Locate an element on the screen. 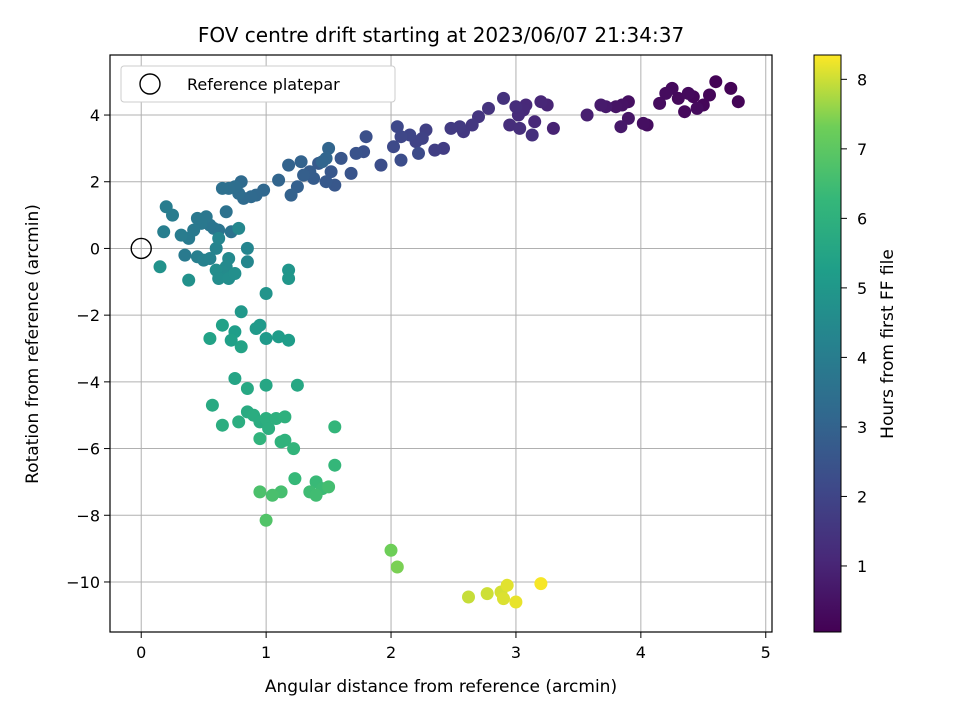 The width and height of the screenshot is (960, 720). colorbar: 1 2 3 4 5 6 7 8 Hours from first FF file is located at coordinates (855, 343).